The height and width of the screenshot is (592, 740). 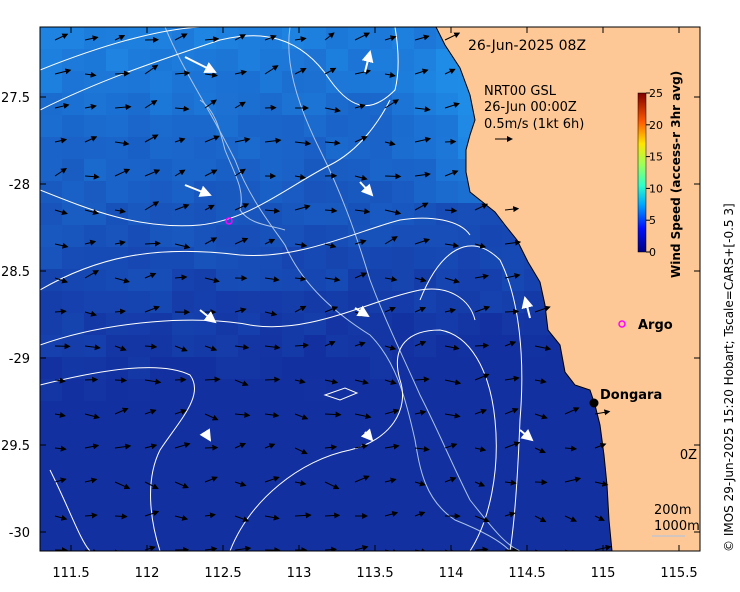 What do you see at coordinates (200, 64) in the screenshot?
I see `current-arrow` at bounding box center [200, 64].